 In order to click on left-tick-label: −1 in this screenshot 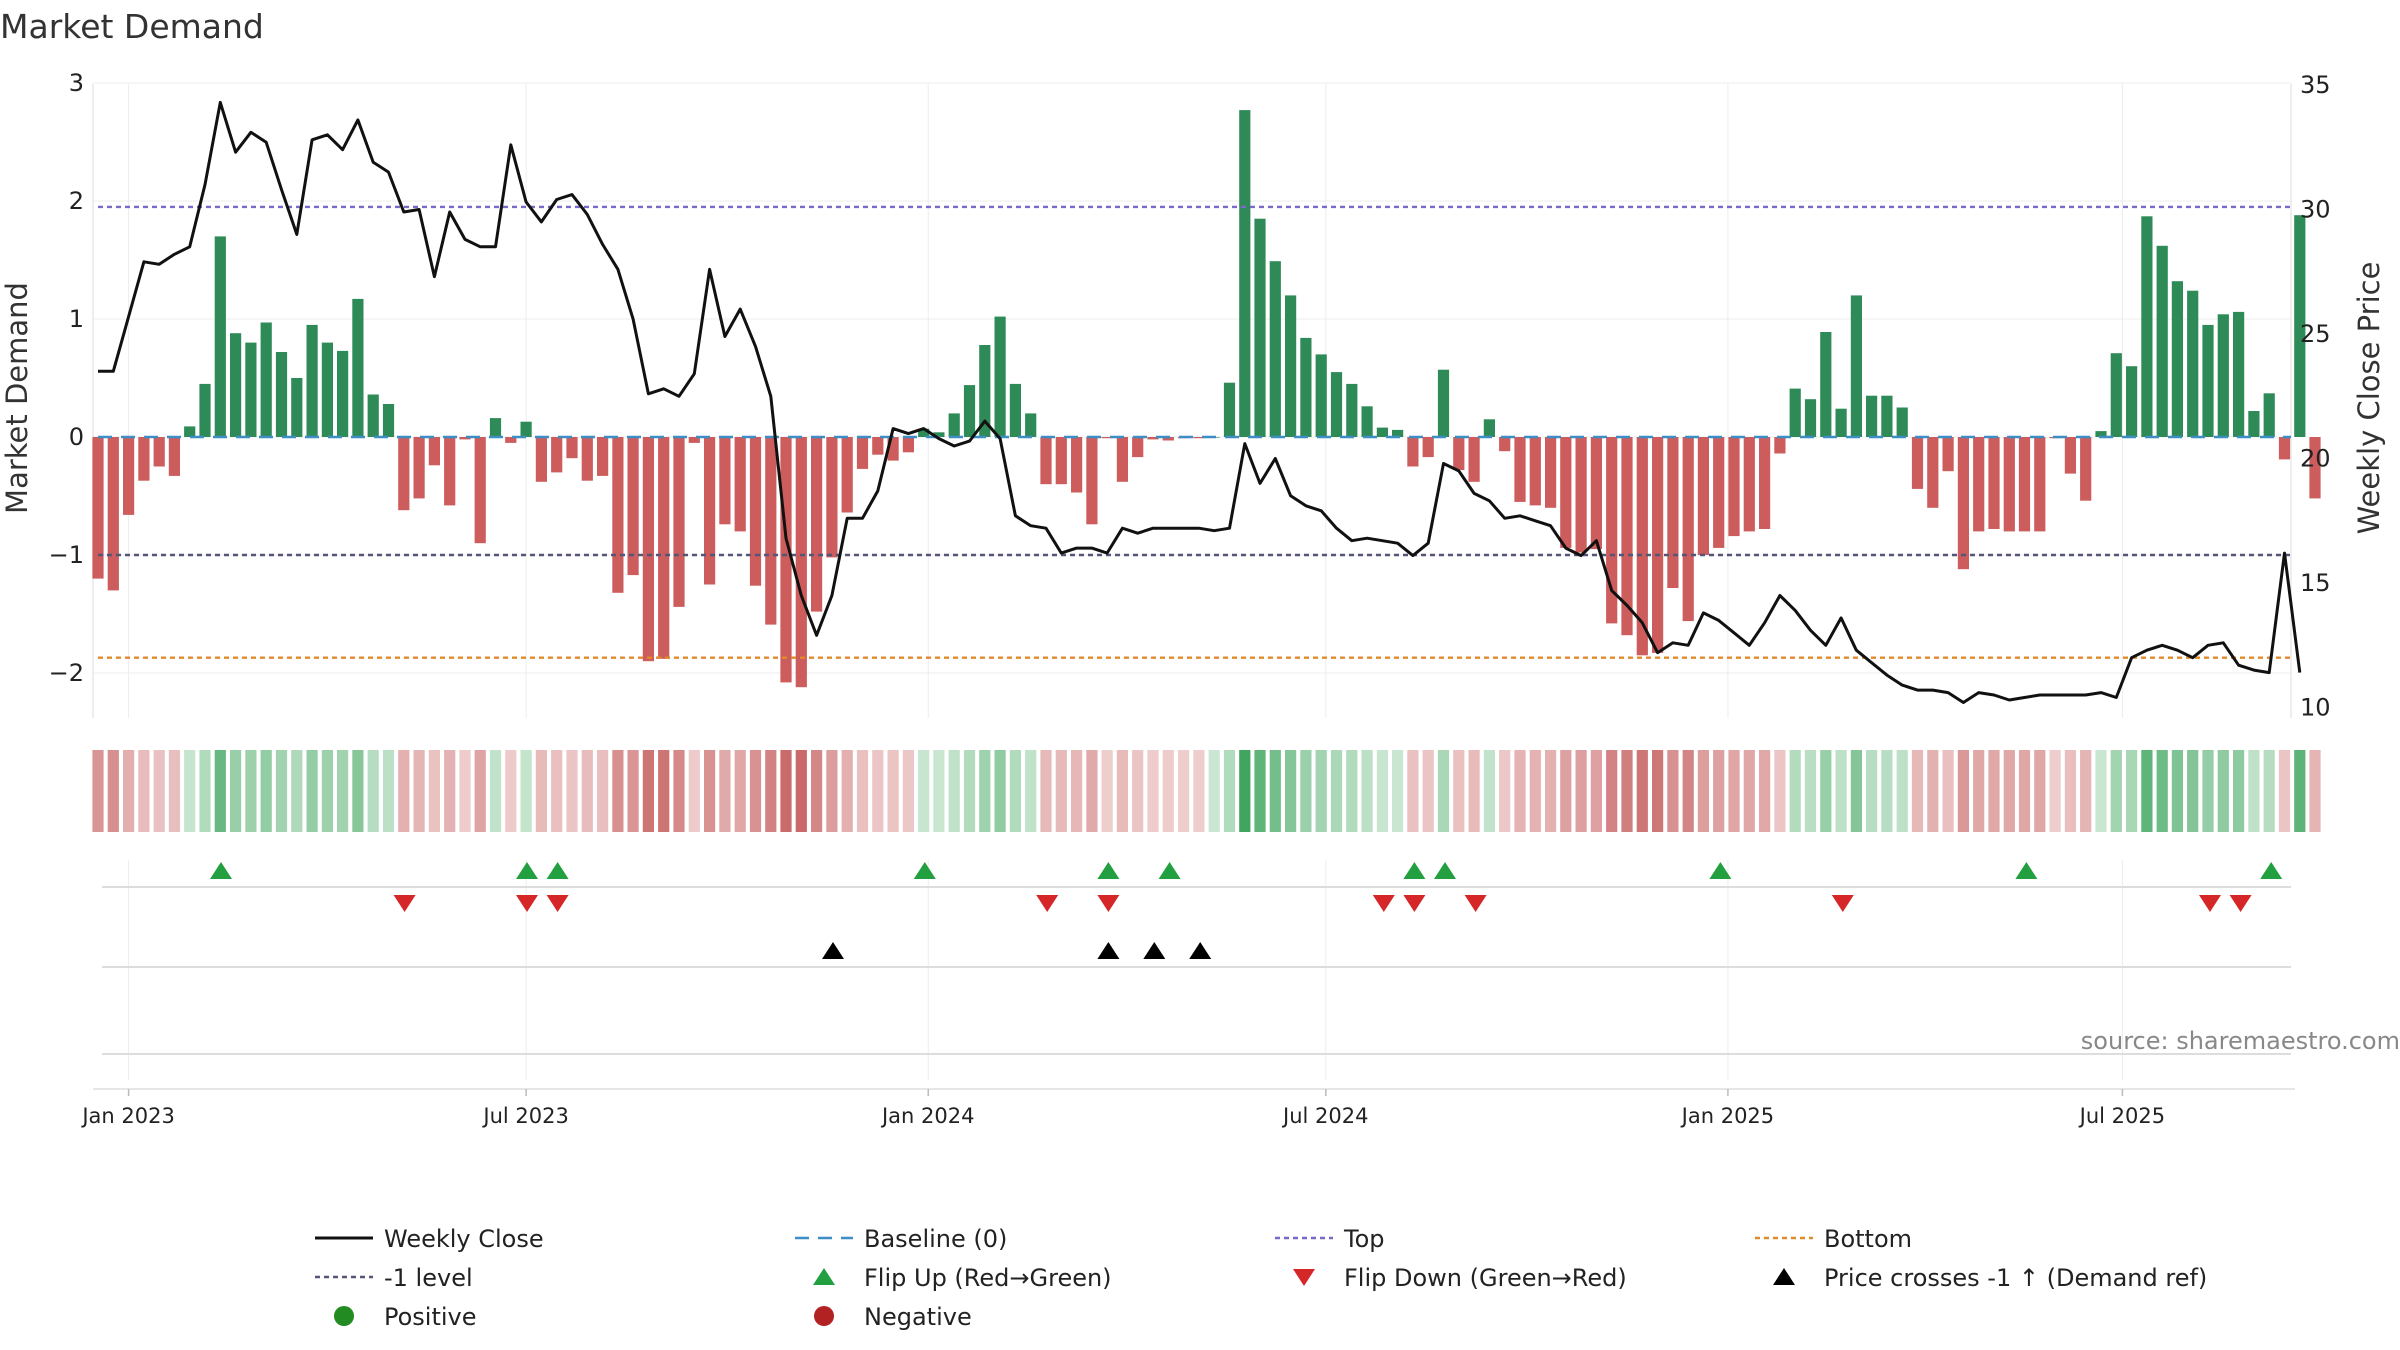, I will do `click(66, 555)`.